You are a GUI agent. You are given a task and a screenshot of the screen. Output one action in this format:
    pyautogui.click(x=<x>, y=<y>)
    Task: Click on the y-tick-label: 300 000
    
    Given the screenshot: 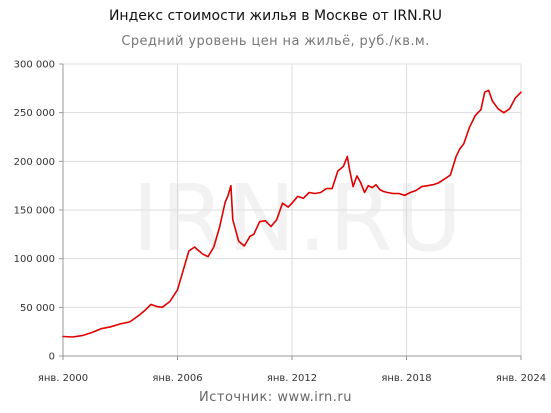 What is the action you would take?
    pyautogui.click(x=34, y=65)
    